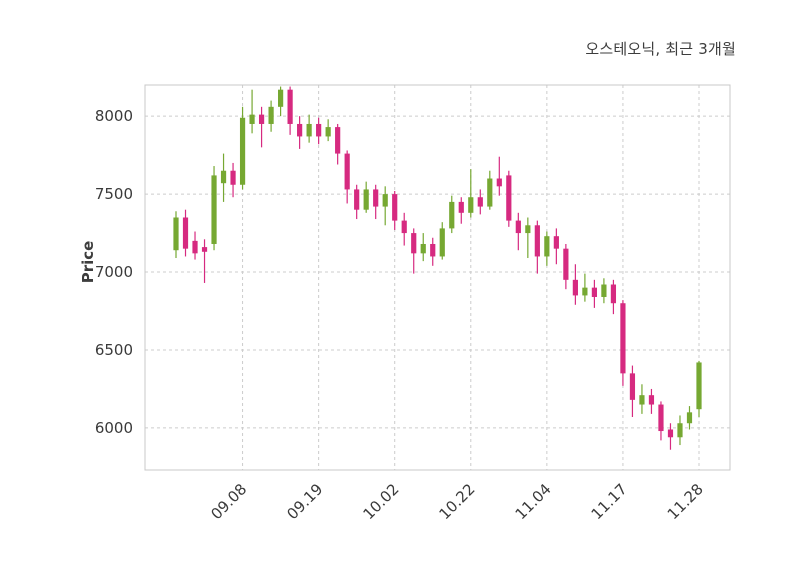 The height and width of the screenshot is (575, 800). Describe the element at coordinates (457, 501) in the screenshot. I see `x-tick-label: 10.22` at that location.